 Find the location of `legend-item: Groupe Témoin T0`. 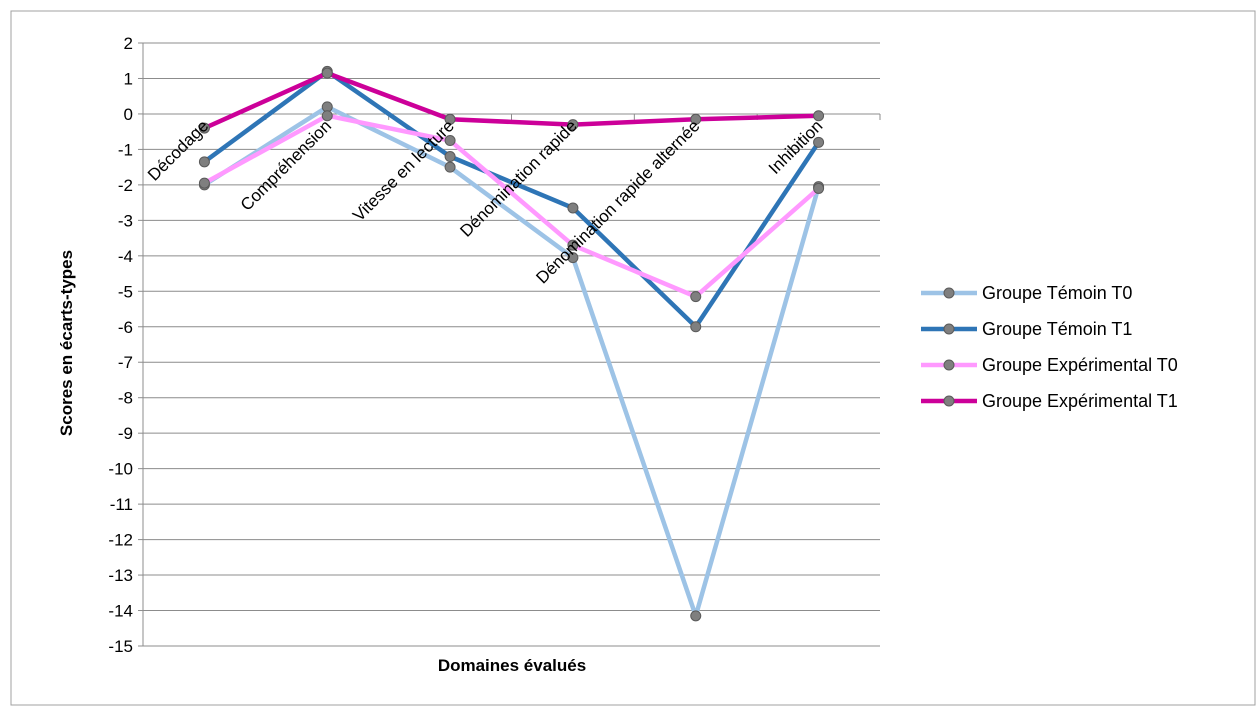

legend-item: Groupe Témoin T0 is located at coordinates (1026, 293).